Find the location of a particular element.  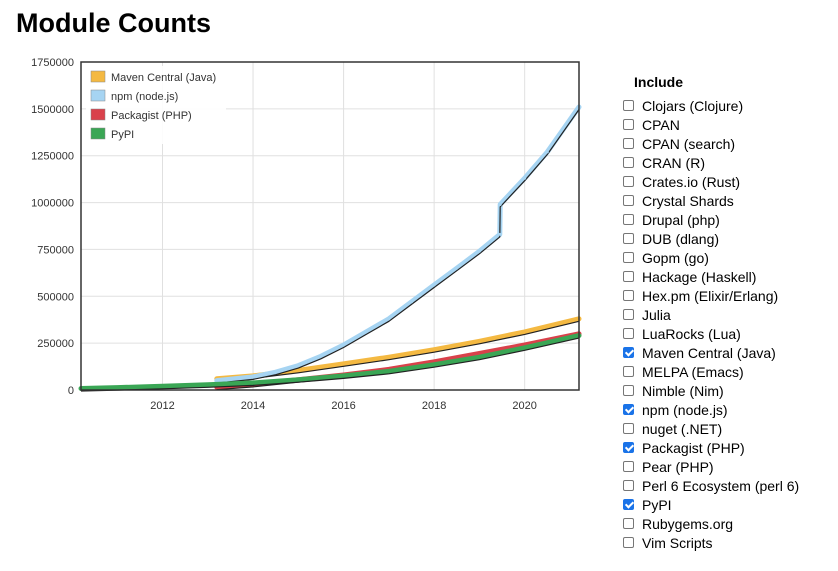

include-option: Hex.pm (Elixir/Erlang) is located at coordinates (725, 295).